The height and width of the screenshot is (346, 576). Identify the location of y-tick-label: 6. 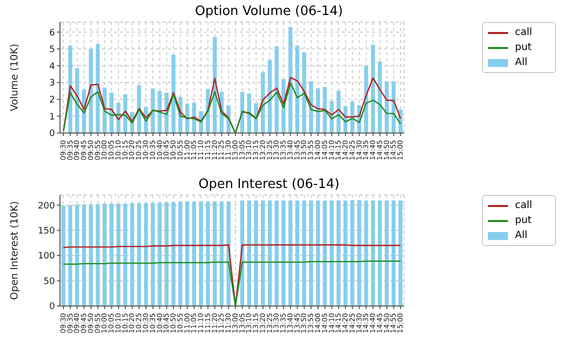
(52, 33).